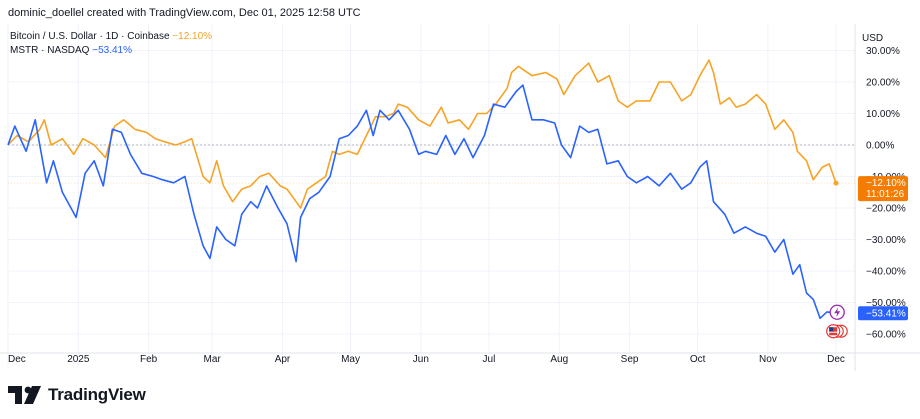 The image size is (920, 419). What do you see at coordinates (873, 38) in the screenshot?
I see `currency-label: USD` at bounding box center [873, 38].